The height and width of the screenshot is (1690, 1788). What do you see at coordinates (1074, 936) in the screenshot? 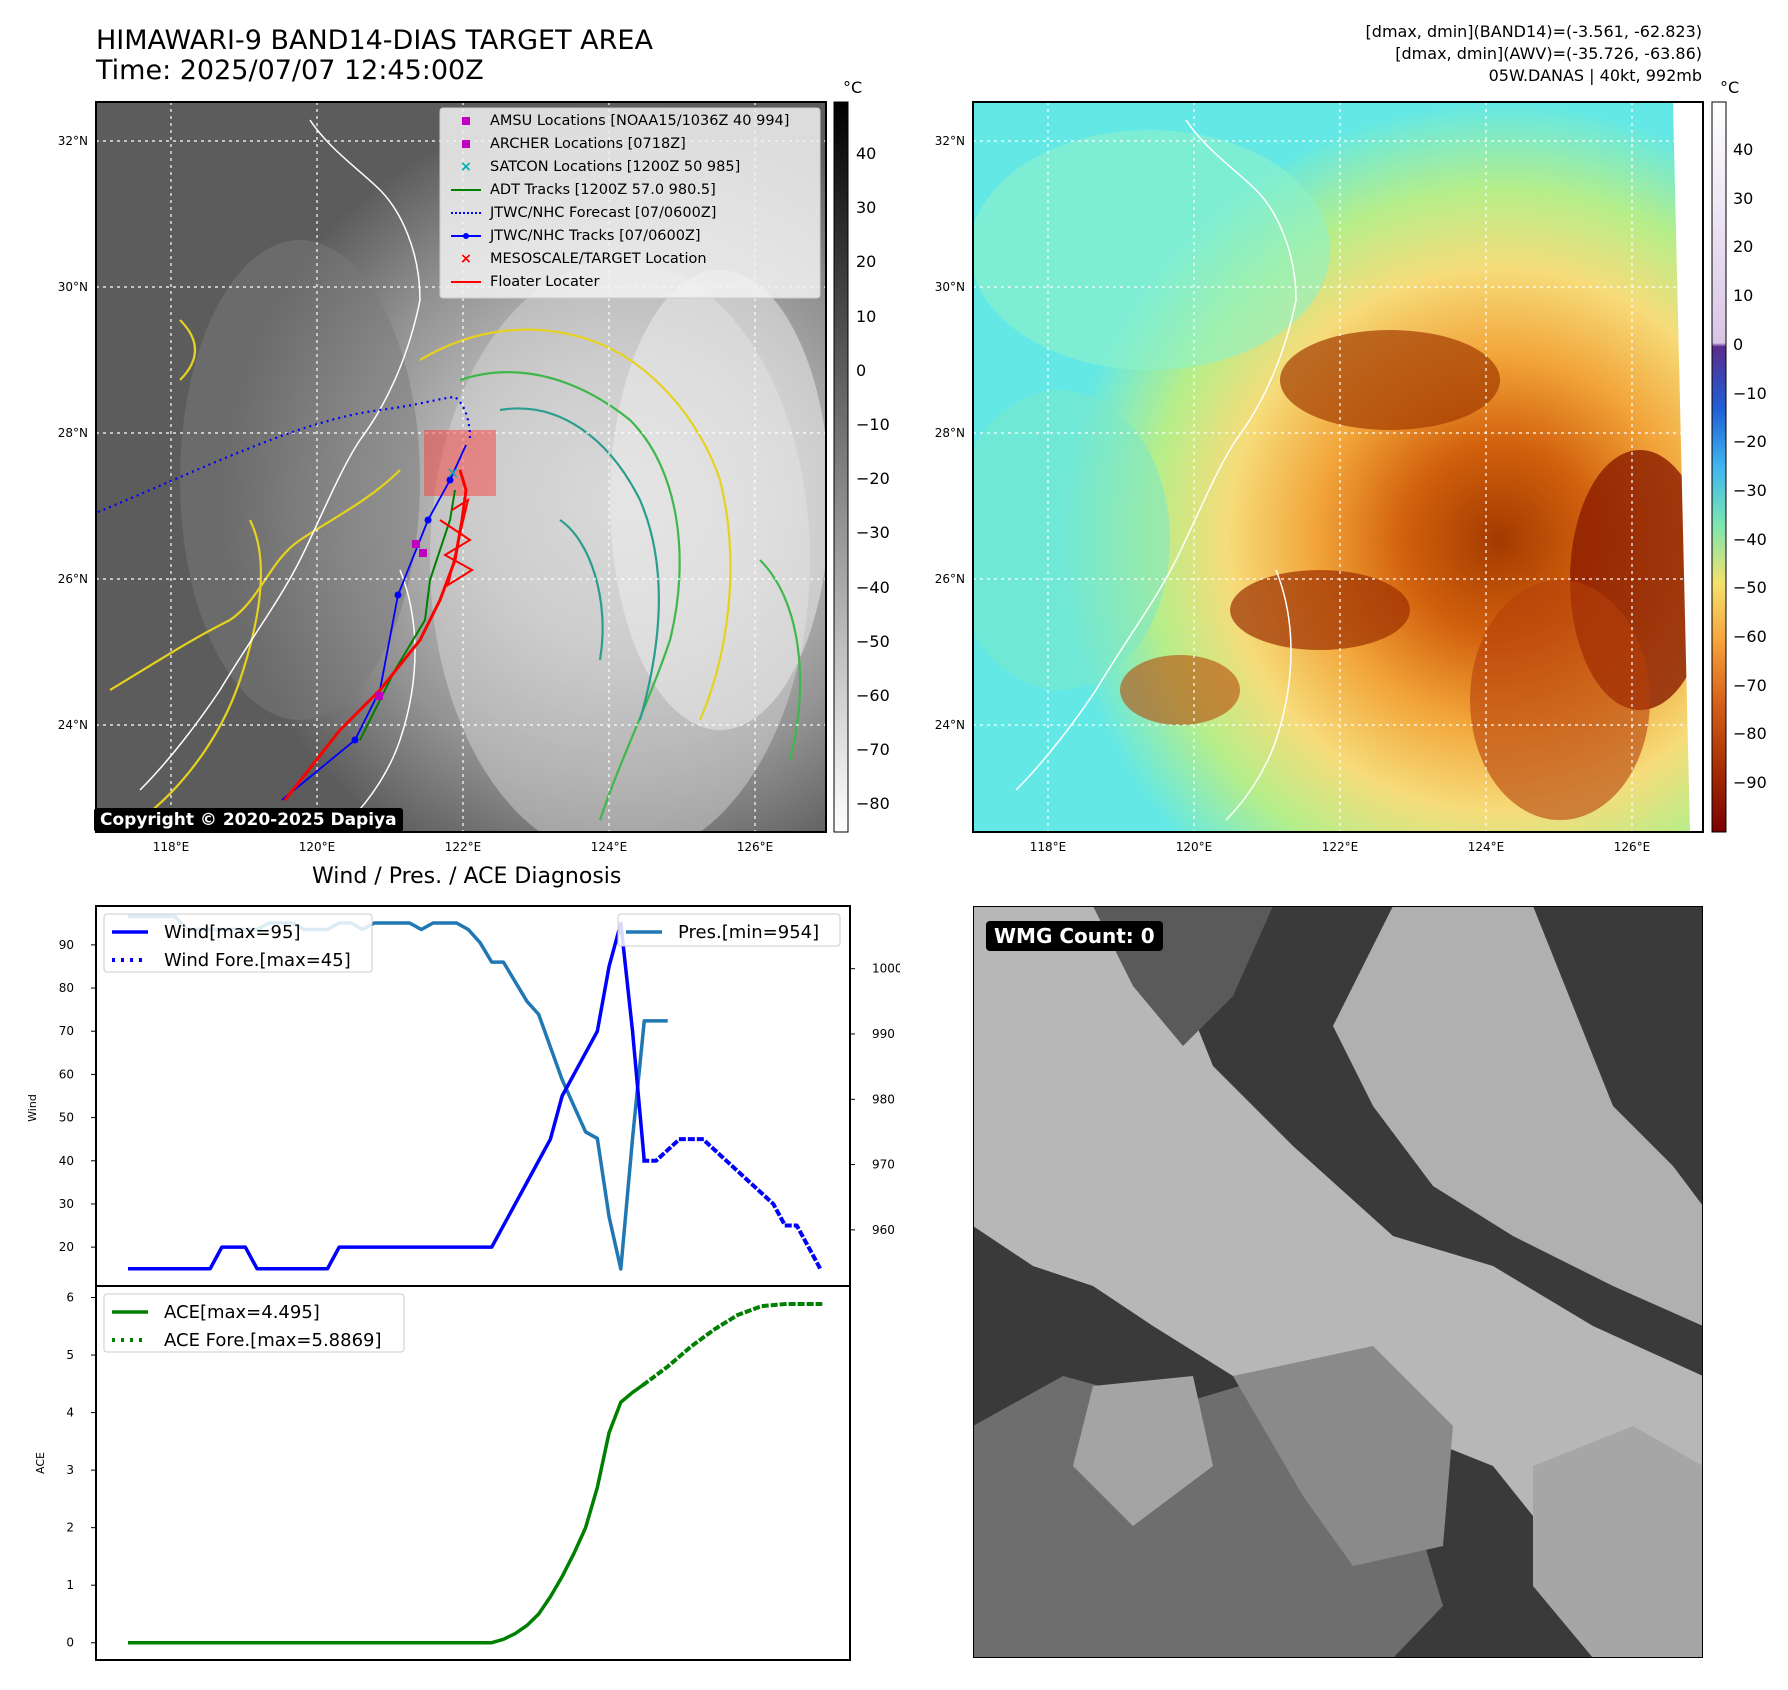
I see `wmg-count-badge: WMG Count: 0` at bounding box center [1074, 936].